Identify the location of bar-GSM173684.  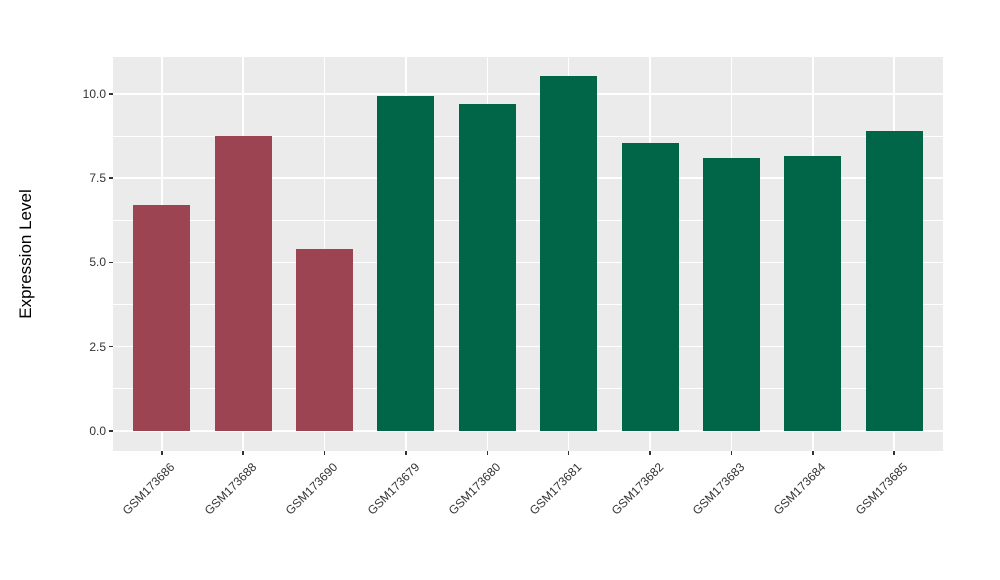
(813, 293).